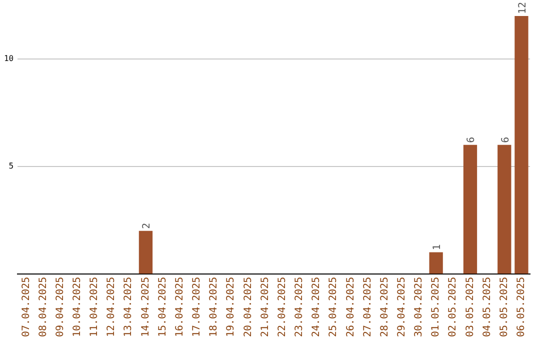  What do you see at coordinates (180, 307) in the screenshot?
I see `x-tick-label: 16.04.2025` at bounding box center [180, 307].